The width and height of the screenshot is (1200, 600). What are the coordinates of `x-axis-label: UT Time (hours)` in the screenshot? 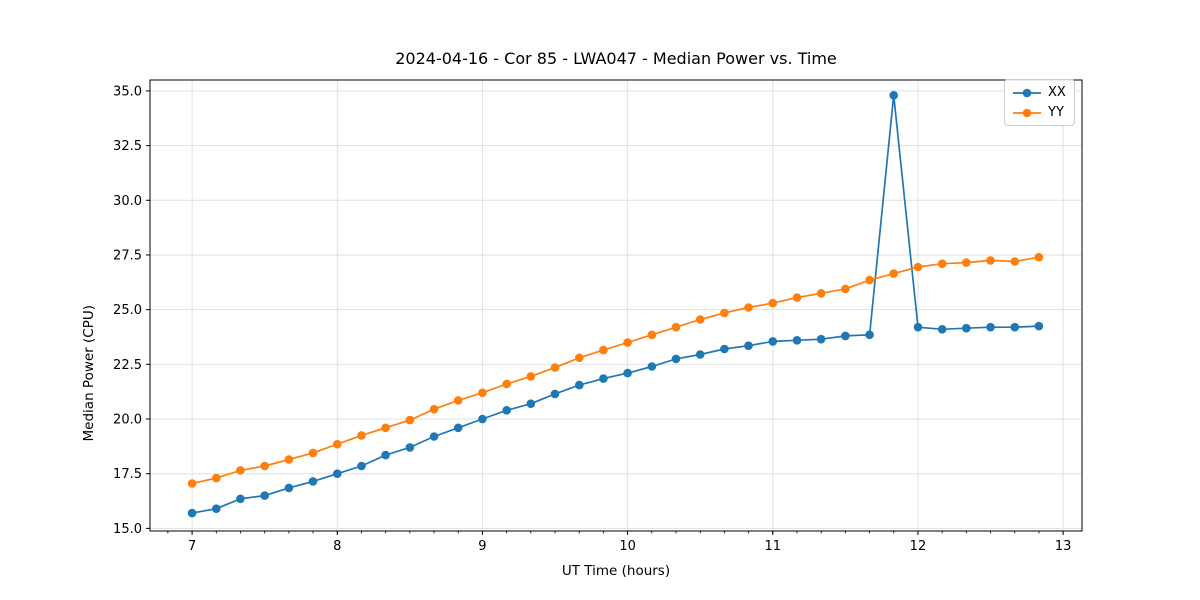 It's located at (616, 571).